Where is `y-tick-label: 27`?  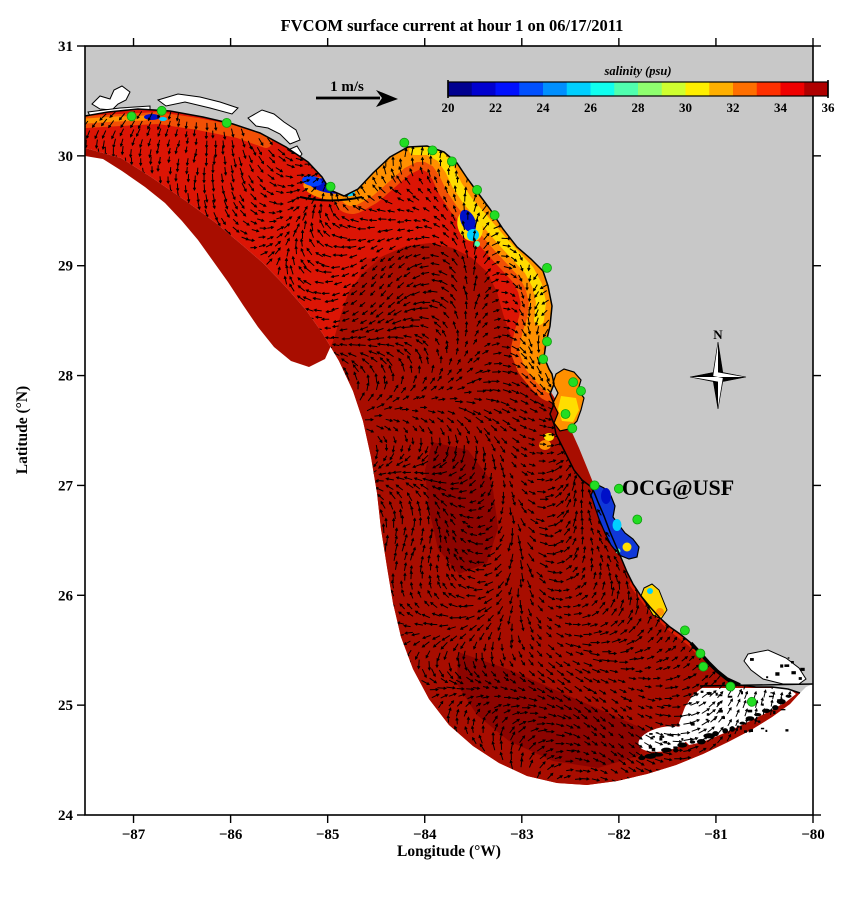 y-tick-label: 27 is located at coordinates (66, 486).